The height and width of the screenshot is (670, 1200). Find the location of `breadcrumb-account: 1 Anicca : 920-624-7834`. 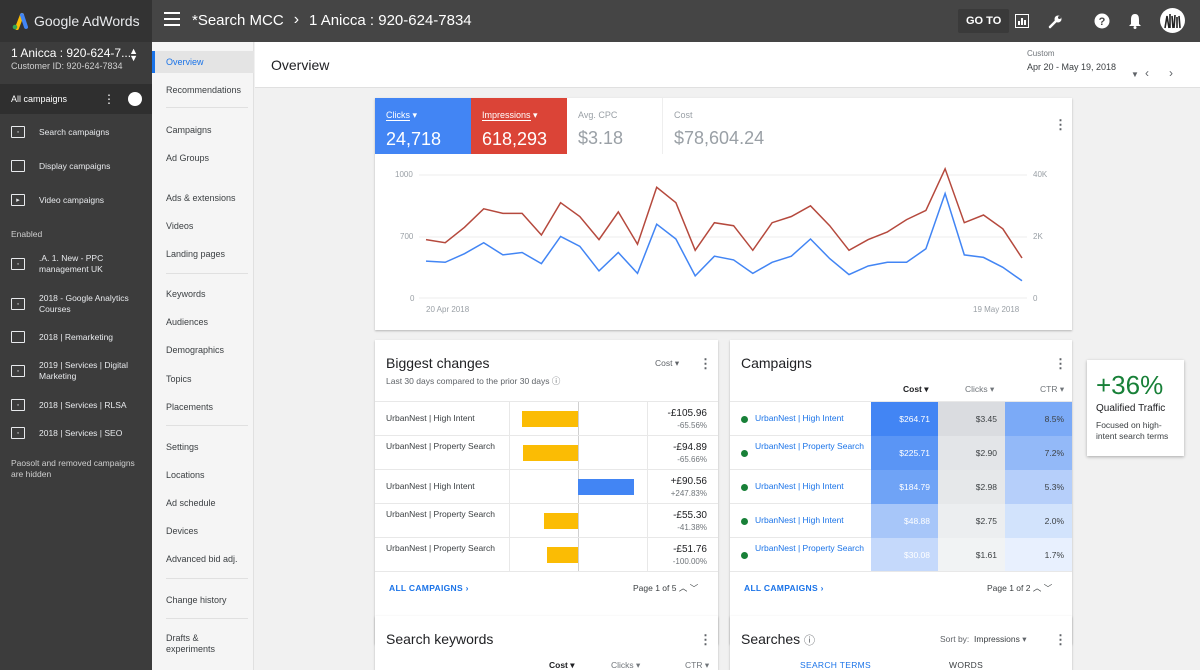

breadcrumb-account: 1 Anicca : 920-624-7834 is located at coordinates (390, 20).